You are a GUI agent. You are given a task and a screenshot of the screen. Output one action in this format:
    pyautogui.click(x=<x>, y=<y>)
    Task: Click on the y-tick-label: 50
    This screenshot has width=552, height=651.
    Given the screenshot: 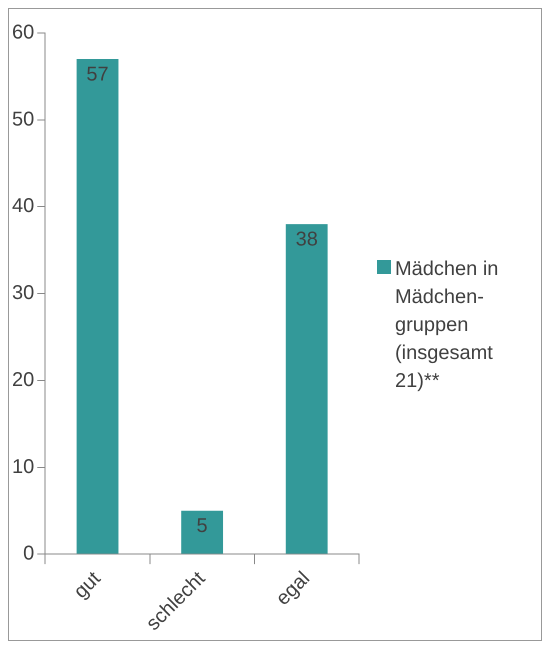 What is the action you would take?
    pyautogui.click(x=23, y=119)
    